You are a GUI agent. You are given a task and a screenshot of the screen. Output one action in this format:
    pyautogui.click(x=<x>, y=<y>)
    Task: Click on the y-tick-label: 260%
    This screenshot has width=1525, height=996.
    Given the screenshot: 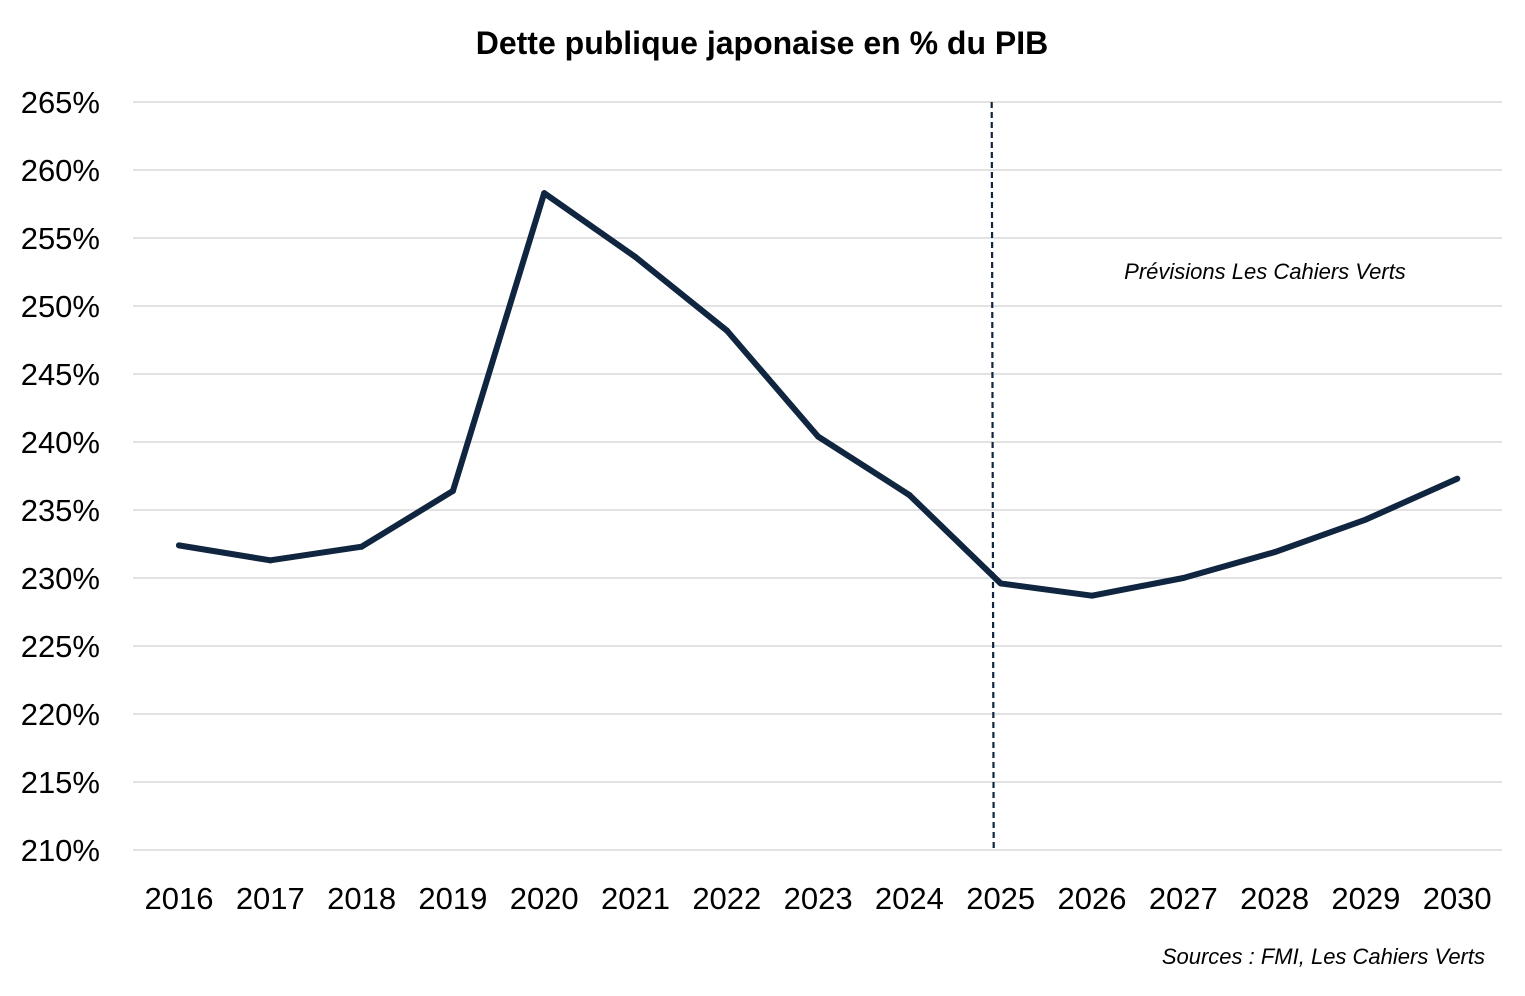 What is the action you would take?
    pyautogui.click(x=60, y=170)
    